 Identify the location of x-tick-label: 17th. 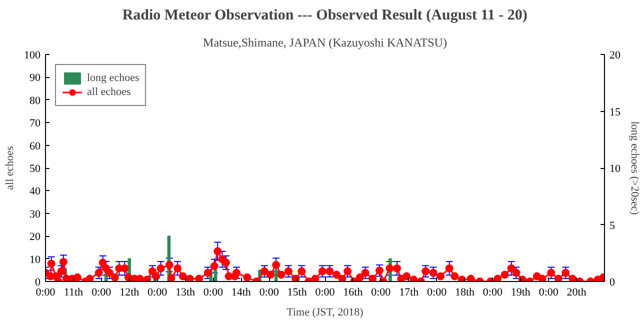
(409, 292).